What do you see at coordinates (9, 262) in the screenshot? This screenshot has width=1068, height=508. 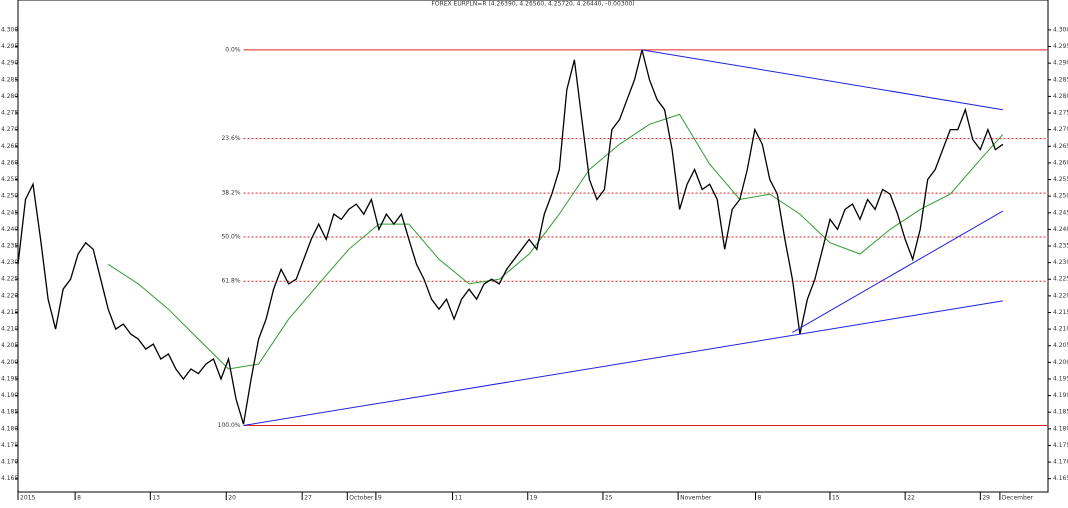 I see `y-tick-label: 4.230` at bounding box center [9, 262].